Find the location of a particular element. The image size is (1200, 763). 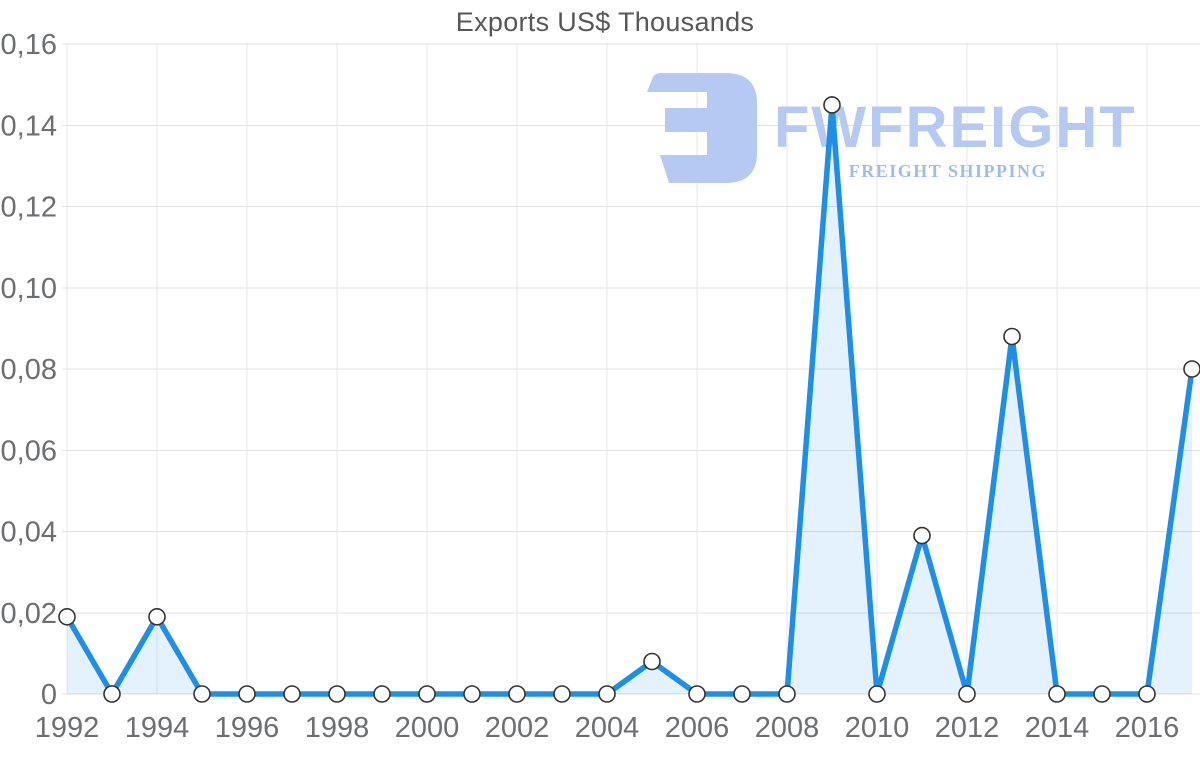

data-point-2011 is located at coordinates (922, 535).